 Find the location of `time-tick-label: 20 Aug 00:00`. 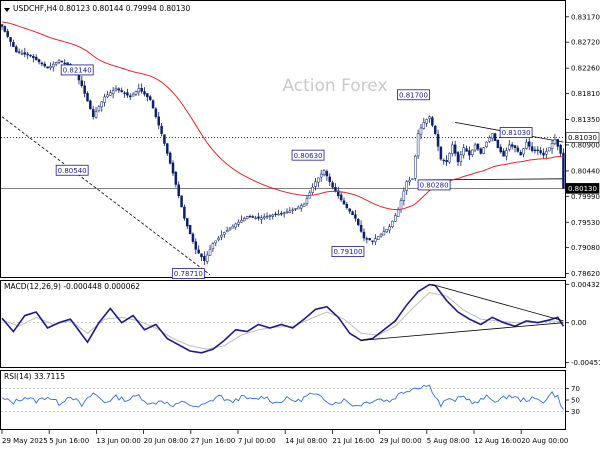

time-tick-label: 20 Aug 00:00 is located at coordinates (544, 441).